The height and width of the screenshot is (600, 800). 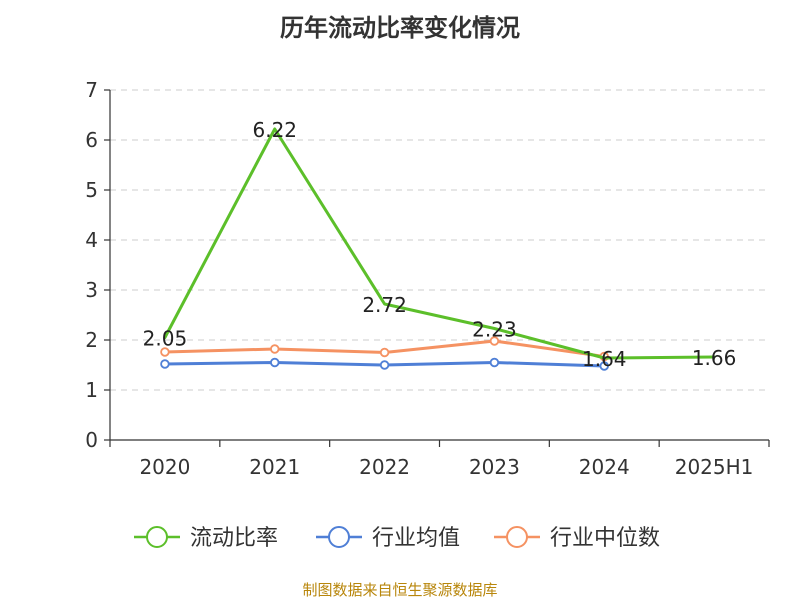 I want to click on y-tick-label: 1, so click(x=91, y=390).